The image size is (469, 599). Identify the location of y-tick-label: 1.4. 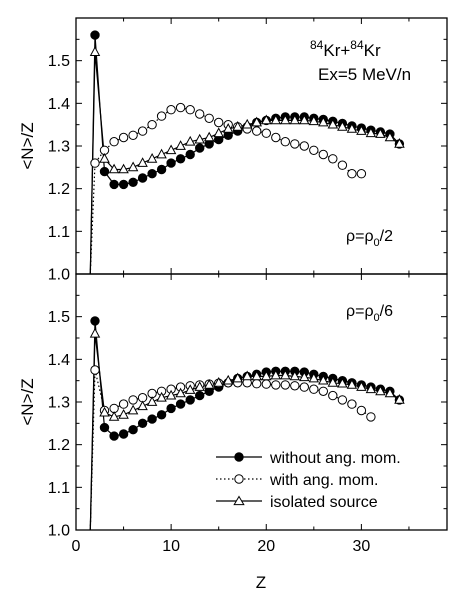
(59, 104).